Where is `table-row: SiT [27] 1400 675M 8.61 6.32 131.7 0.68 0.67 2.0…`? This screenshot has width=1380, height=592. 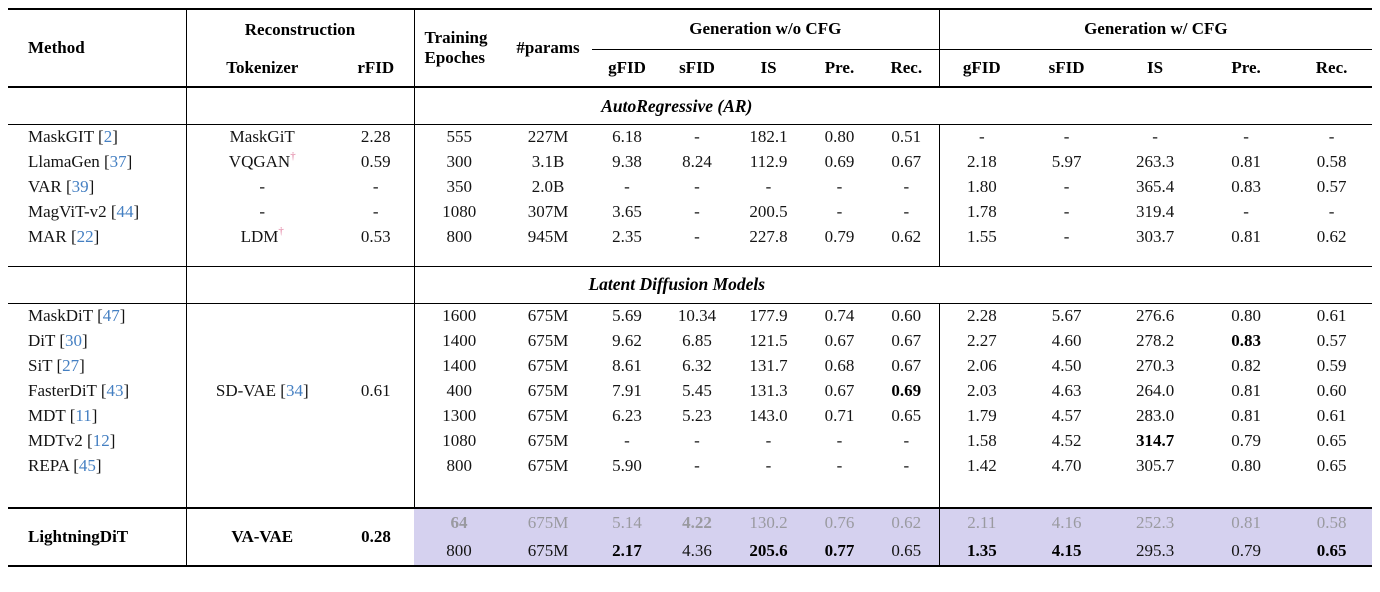
table-row: SiT [27] 1400 675M 8.61 6.32 131.7 0.68 0.67 2.0… is located at coordinates (690, 365).